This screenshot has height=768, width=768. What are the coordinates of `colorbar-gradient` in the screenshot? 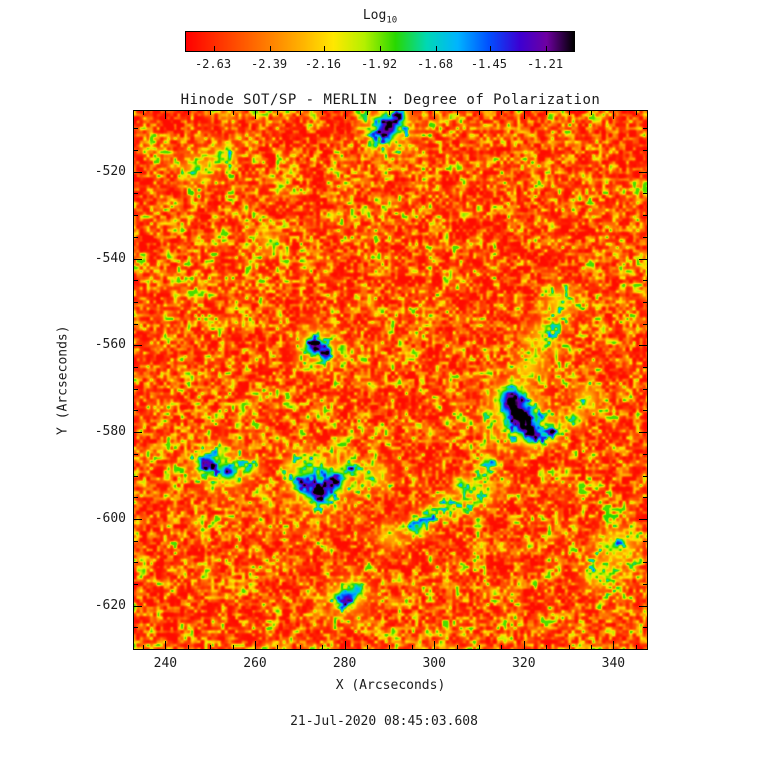 It's located at (380, 41).